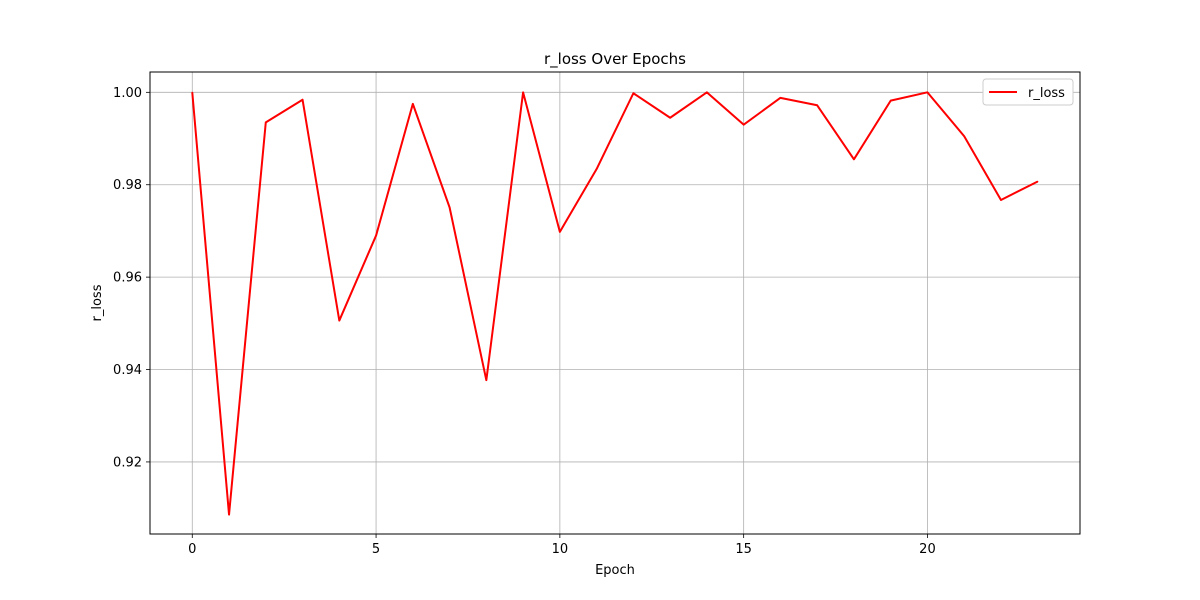  Describe the element at coordinates (1046, 93) in the screenshot. I see `legend-label-r-loss: r_loss` at that location.